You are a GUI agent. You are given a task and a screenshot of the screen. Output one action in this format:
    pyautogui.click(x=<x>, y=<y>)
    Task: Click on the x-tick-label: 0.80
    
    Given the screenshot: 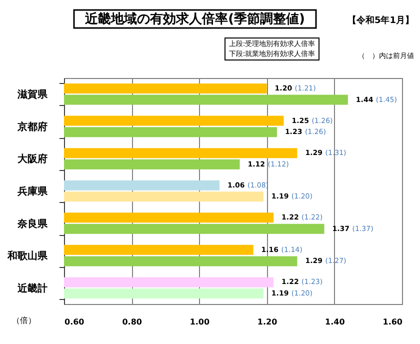 What is the action you would take?
    pyautogui.click(x=132, y=322)
    